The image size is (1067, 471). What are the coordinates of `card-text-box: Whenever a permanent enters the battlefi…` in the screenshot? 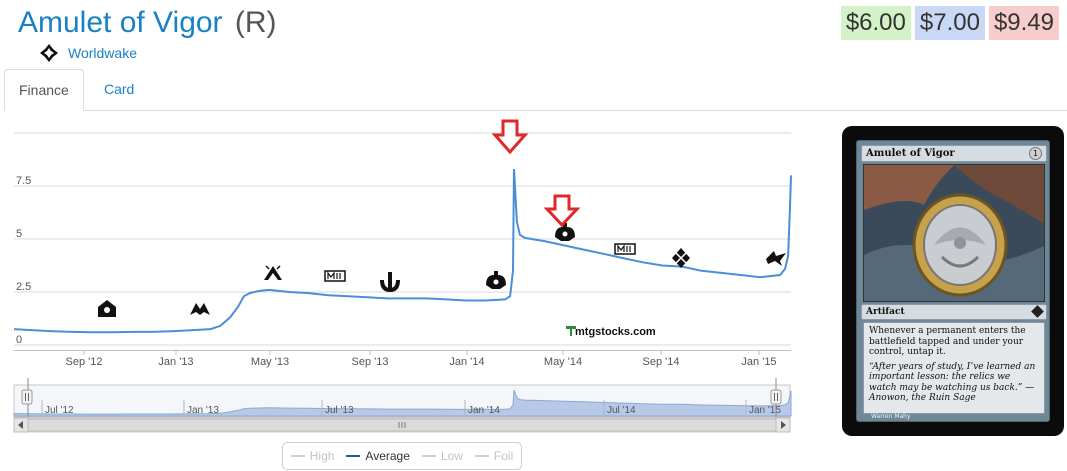 It's located at (954, 368).